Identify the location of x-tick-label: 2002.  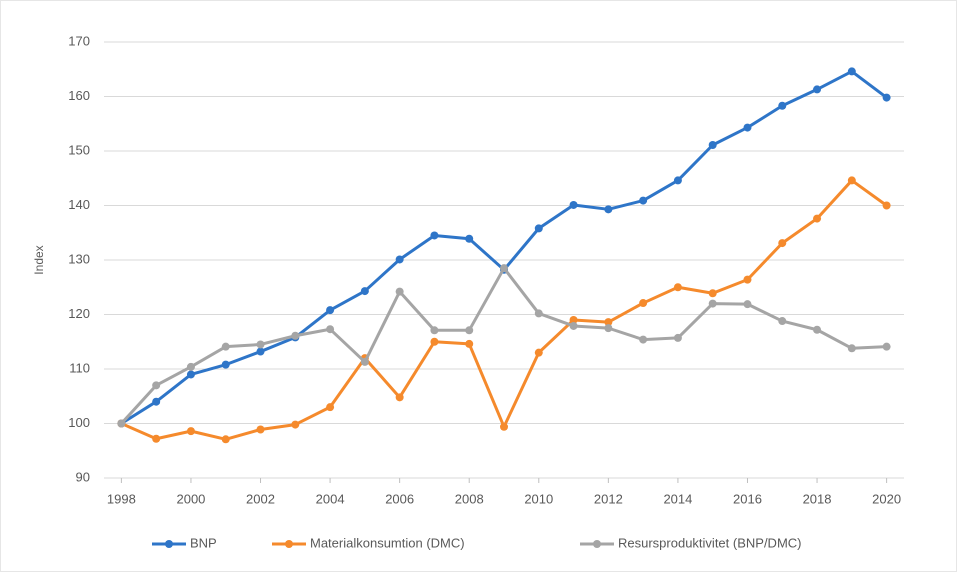
(260, 498).